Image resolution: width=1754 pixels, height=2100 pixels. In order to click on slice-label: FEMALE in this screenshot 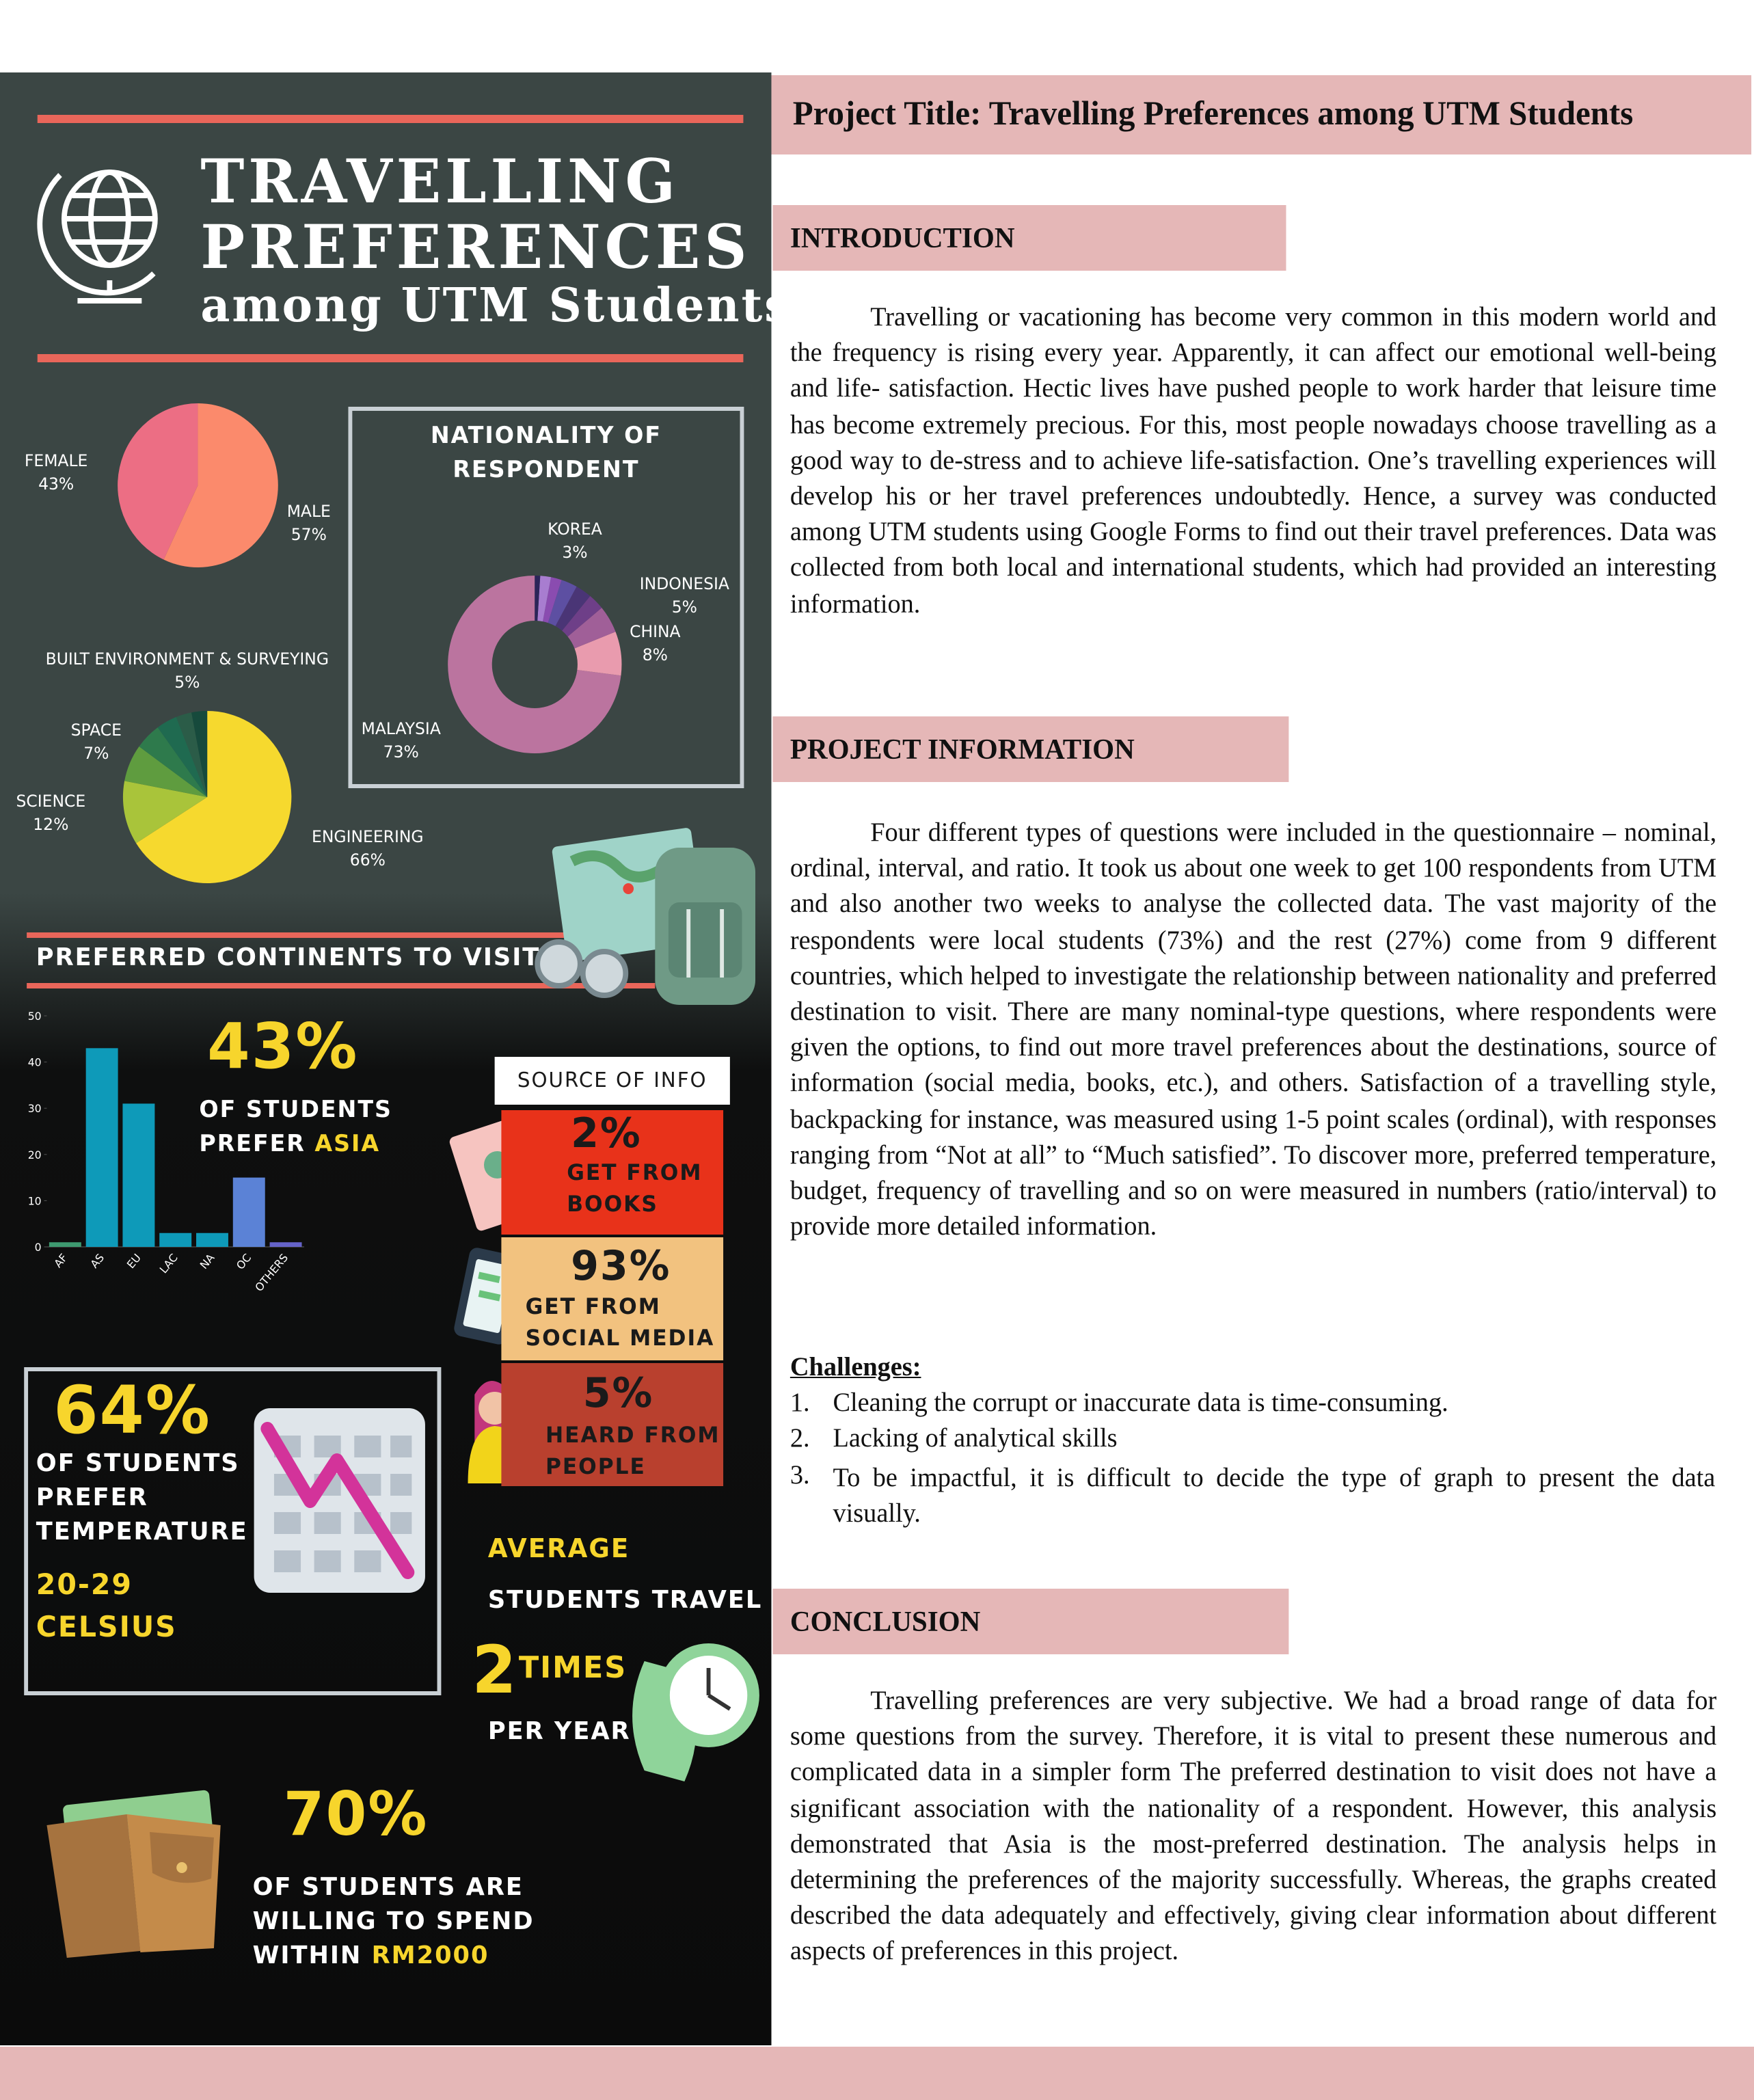, I will do `click(56, 460)`.